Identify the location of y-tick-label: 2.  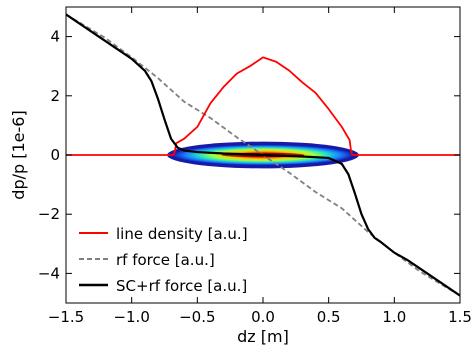
(55, 96).